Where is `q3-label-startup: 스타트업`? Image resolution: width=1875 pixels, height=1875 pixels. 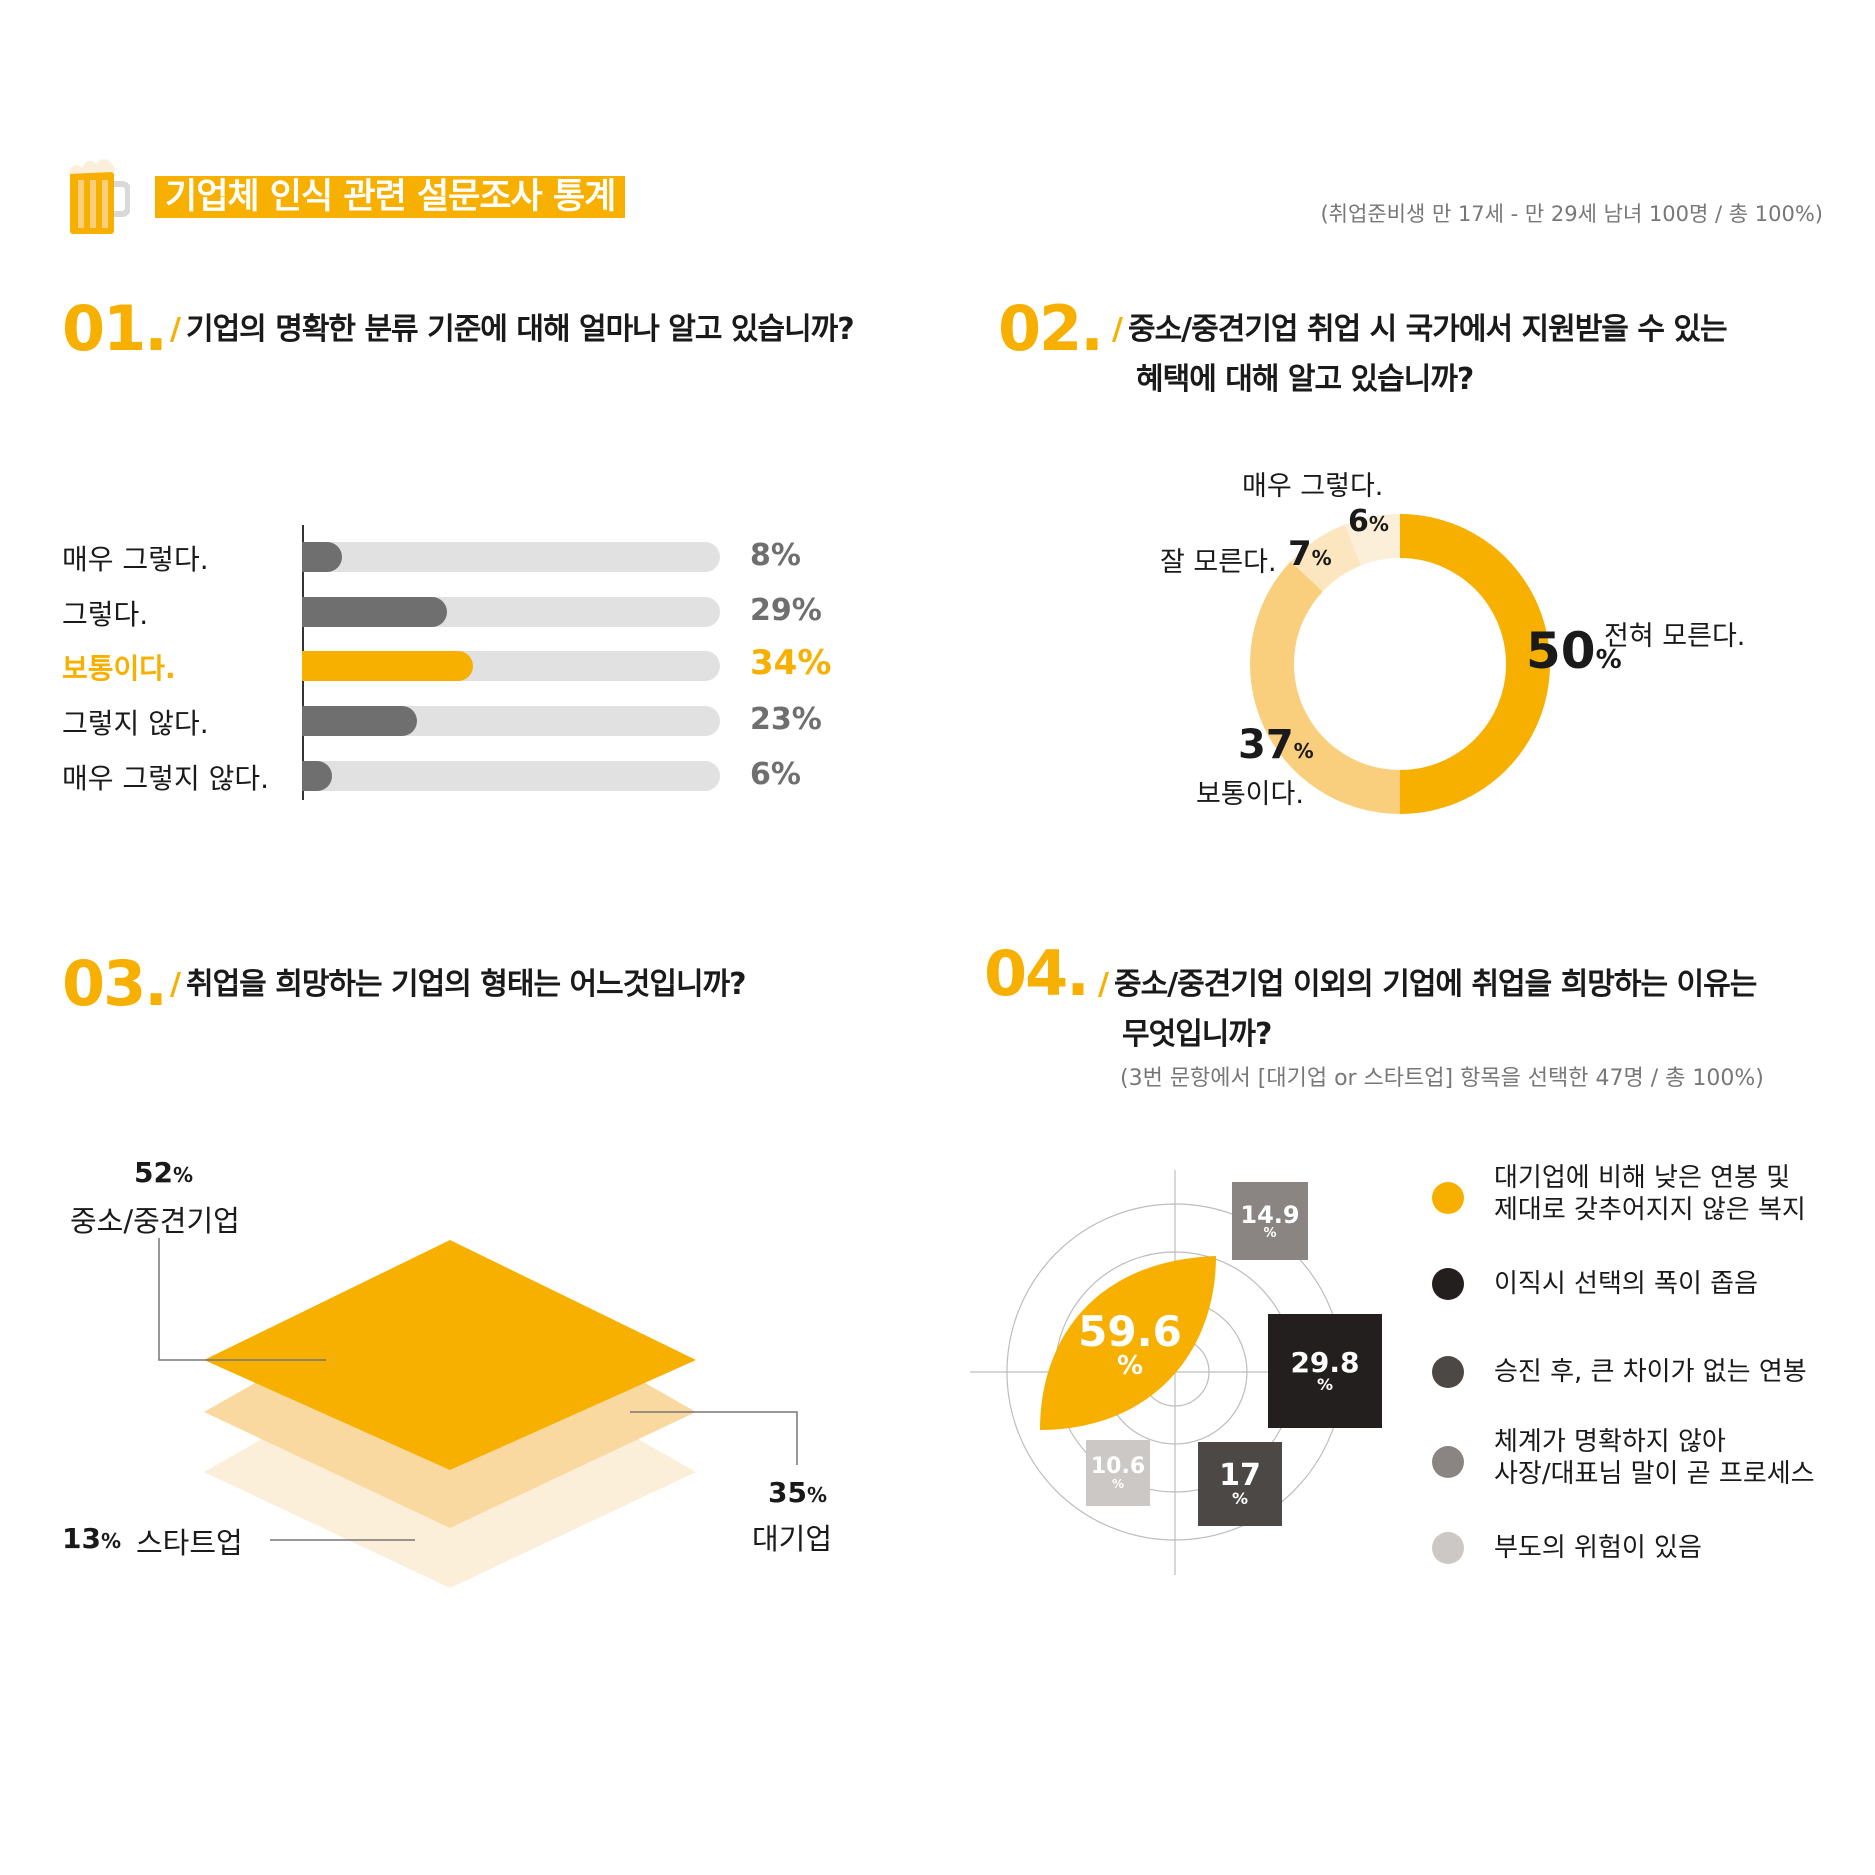 q3-label-startup: 스타트업 is located at coordinates (189, 1543).